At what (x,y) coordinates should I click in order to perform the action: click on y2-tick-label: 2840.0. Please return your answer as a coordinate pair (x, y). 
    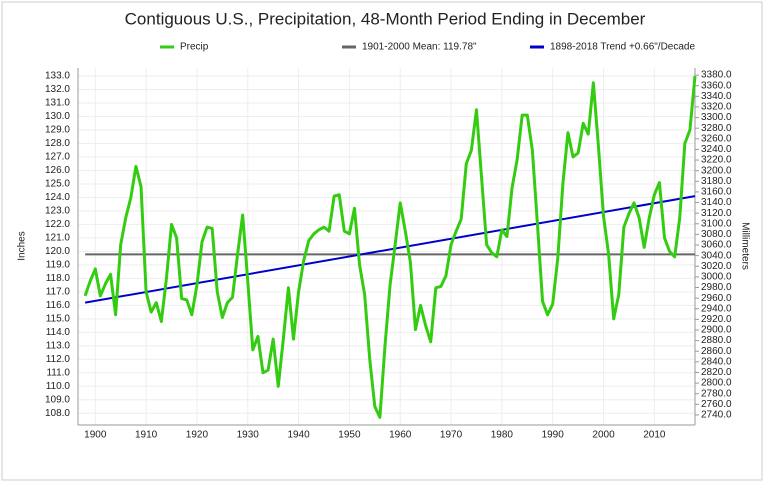
    Looking at the image, I should click on (716, 361).